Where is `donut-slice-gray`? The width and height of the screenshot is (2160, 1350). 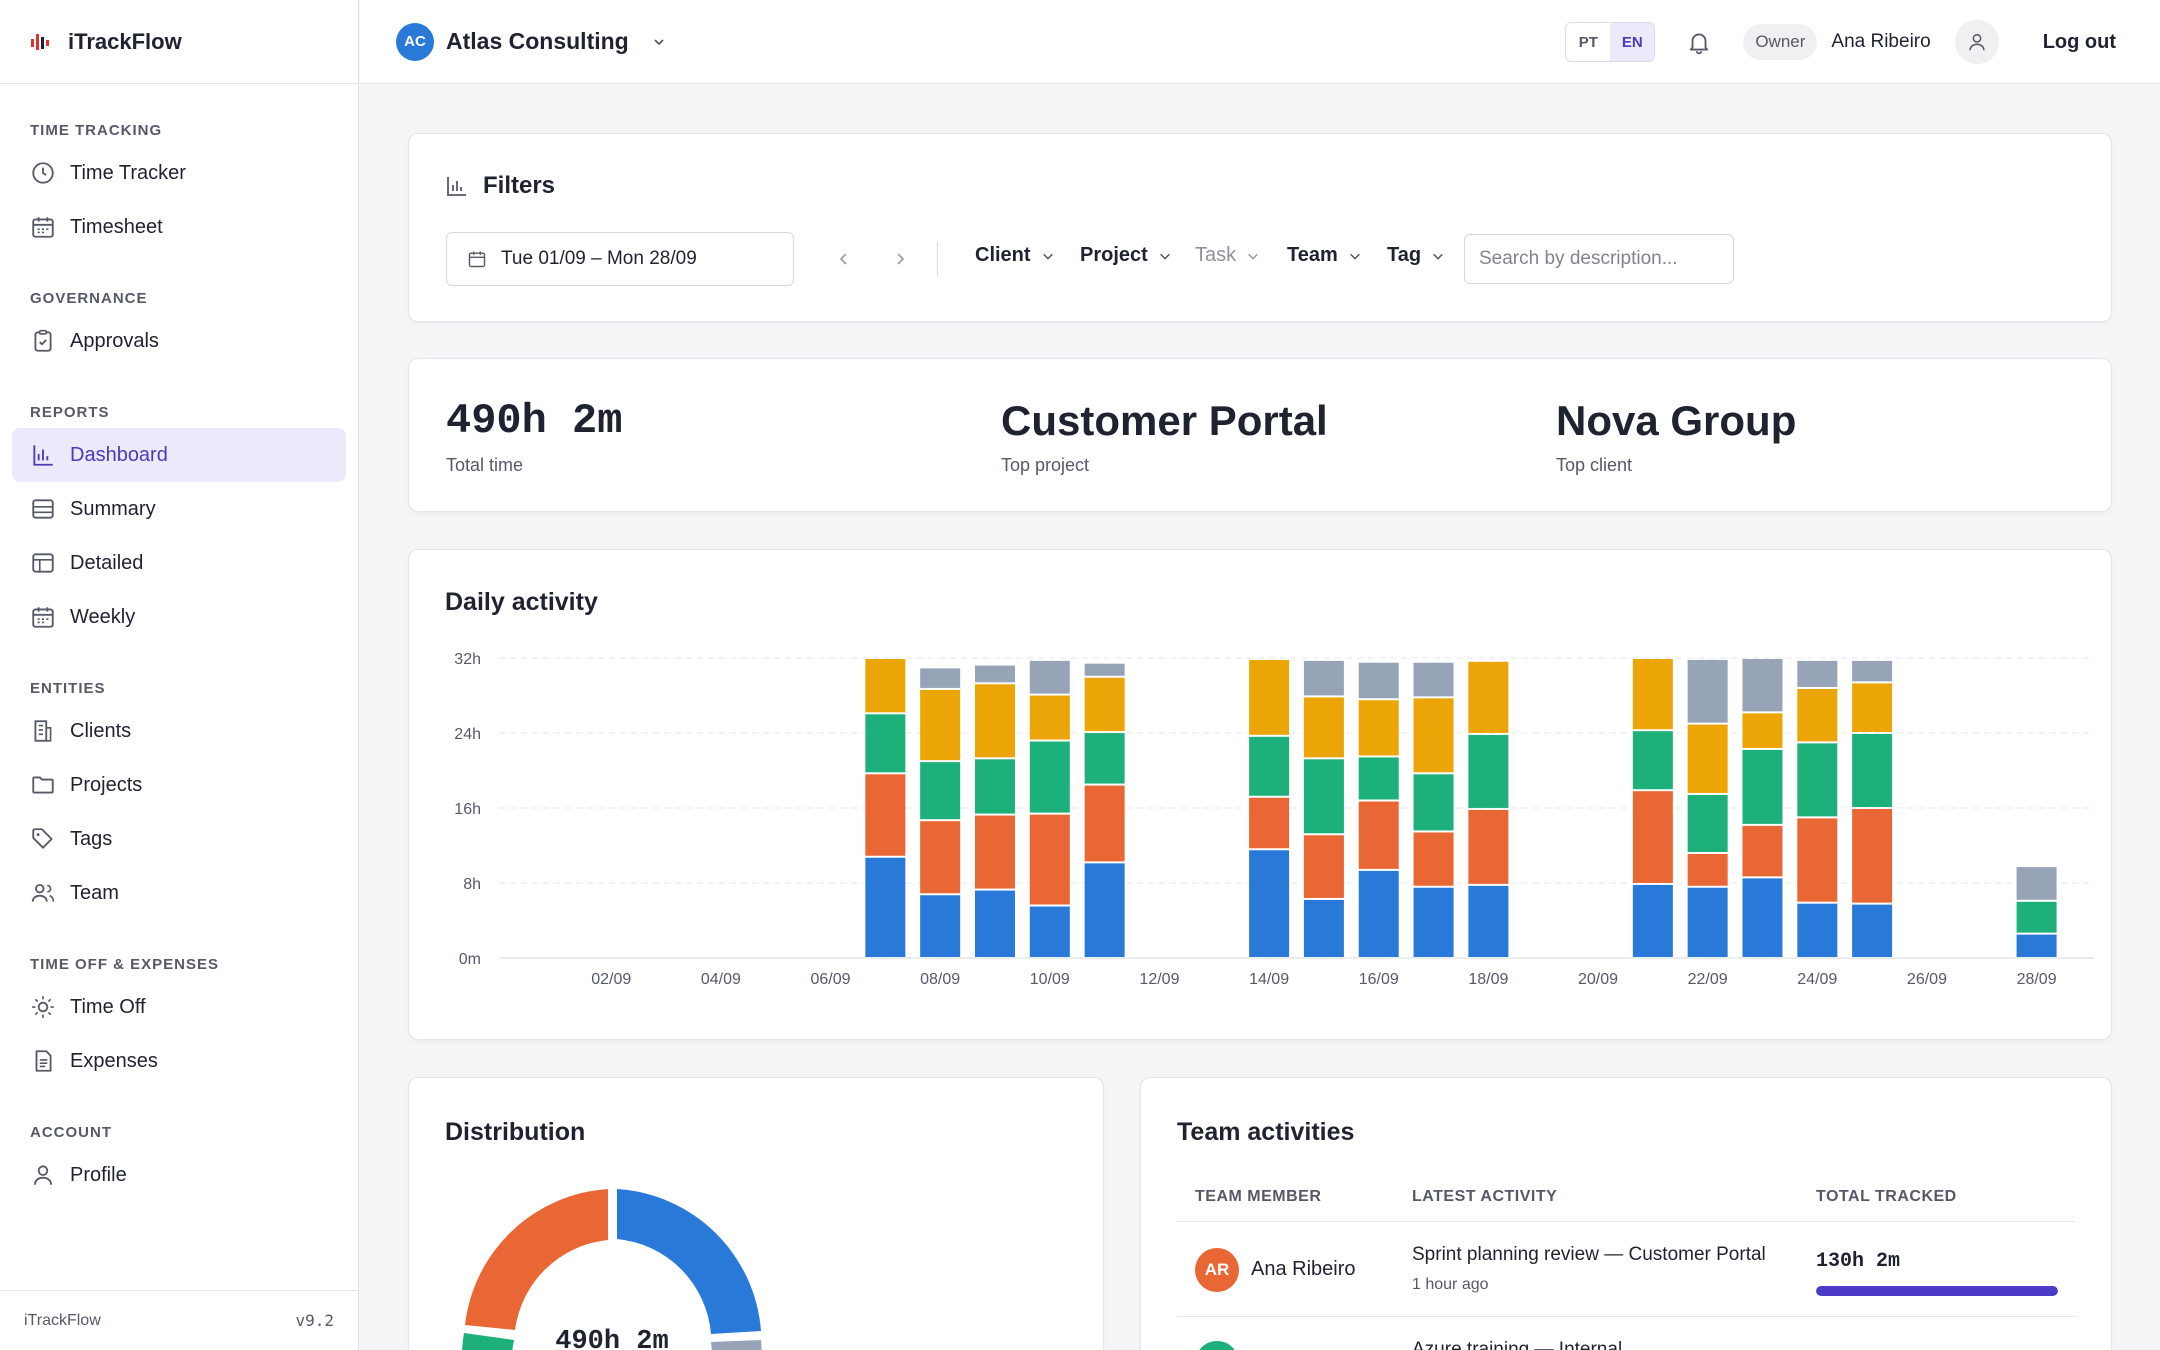
donut-slice-gray is located at coordinates (736, 1345).